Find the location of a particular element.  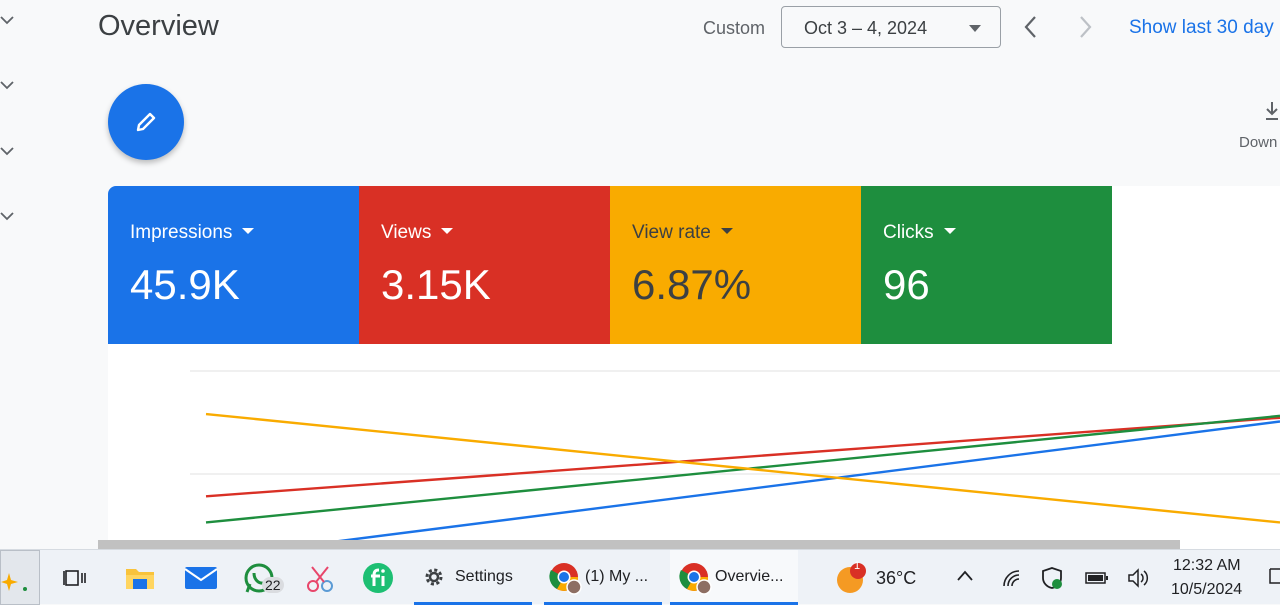

chevron-up-icon is located at coordinates (965, 575).